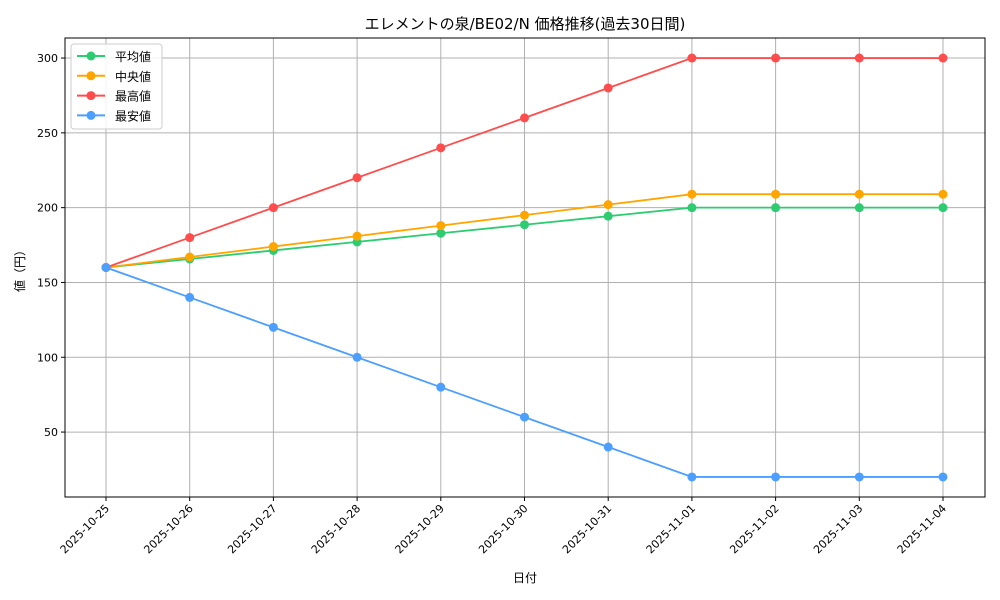 The width and height of the screenshot is (1000, 600). I want to click on x-tick-label: 2025-11-02, so click(754, 529).